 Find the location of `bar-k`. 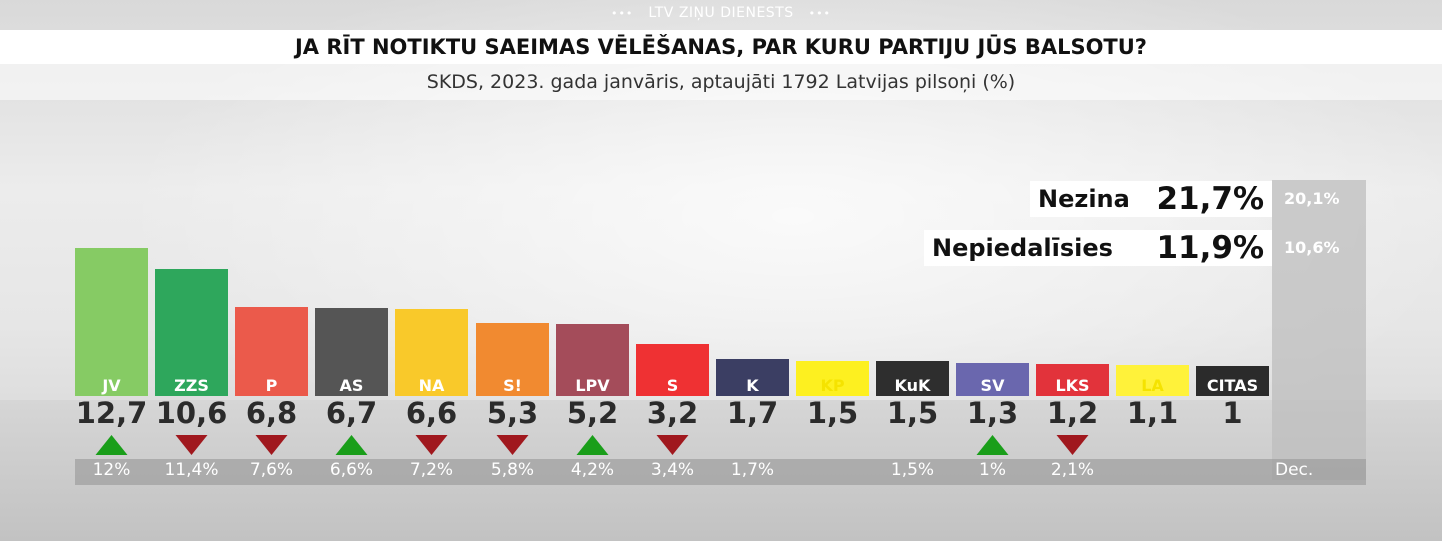

bar-k is located at coordinates (752, 367).